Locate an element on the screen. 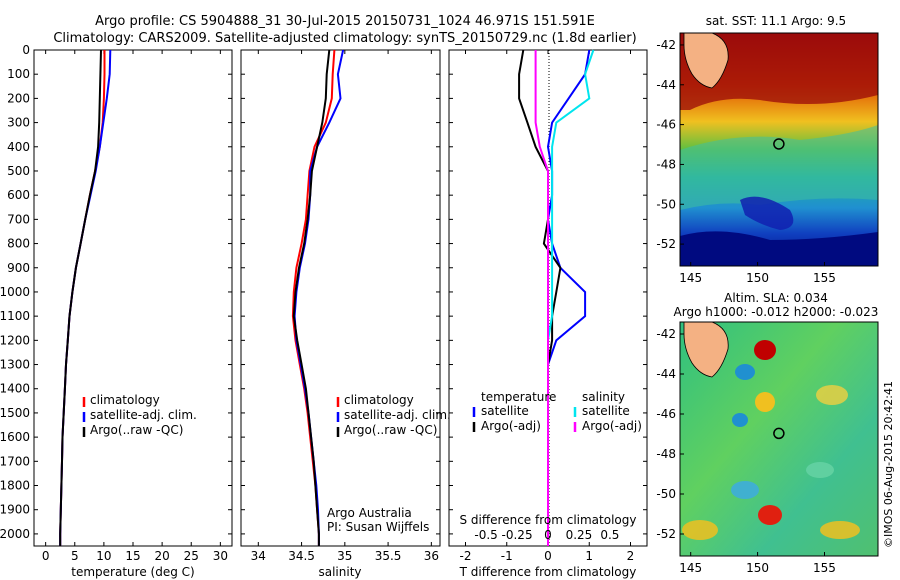 The image size is (900, 580). map-y-tick-label: -46 is located at coordinates (666, 125).